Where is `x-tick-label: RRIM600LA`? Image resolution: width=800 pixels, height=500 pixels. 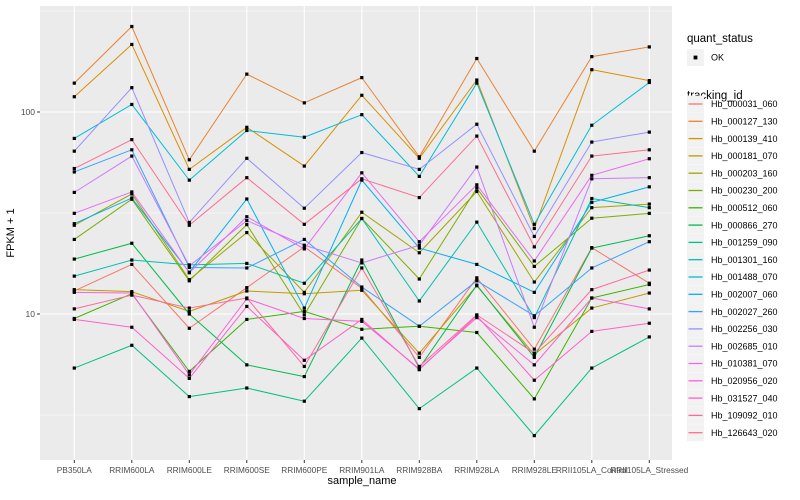 x-tick-label: RRIM600LA is located at coordinates (132, 470).